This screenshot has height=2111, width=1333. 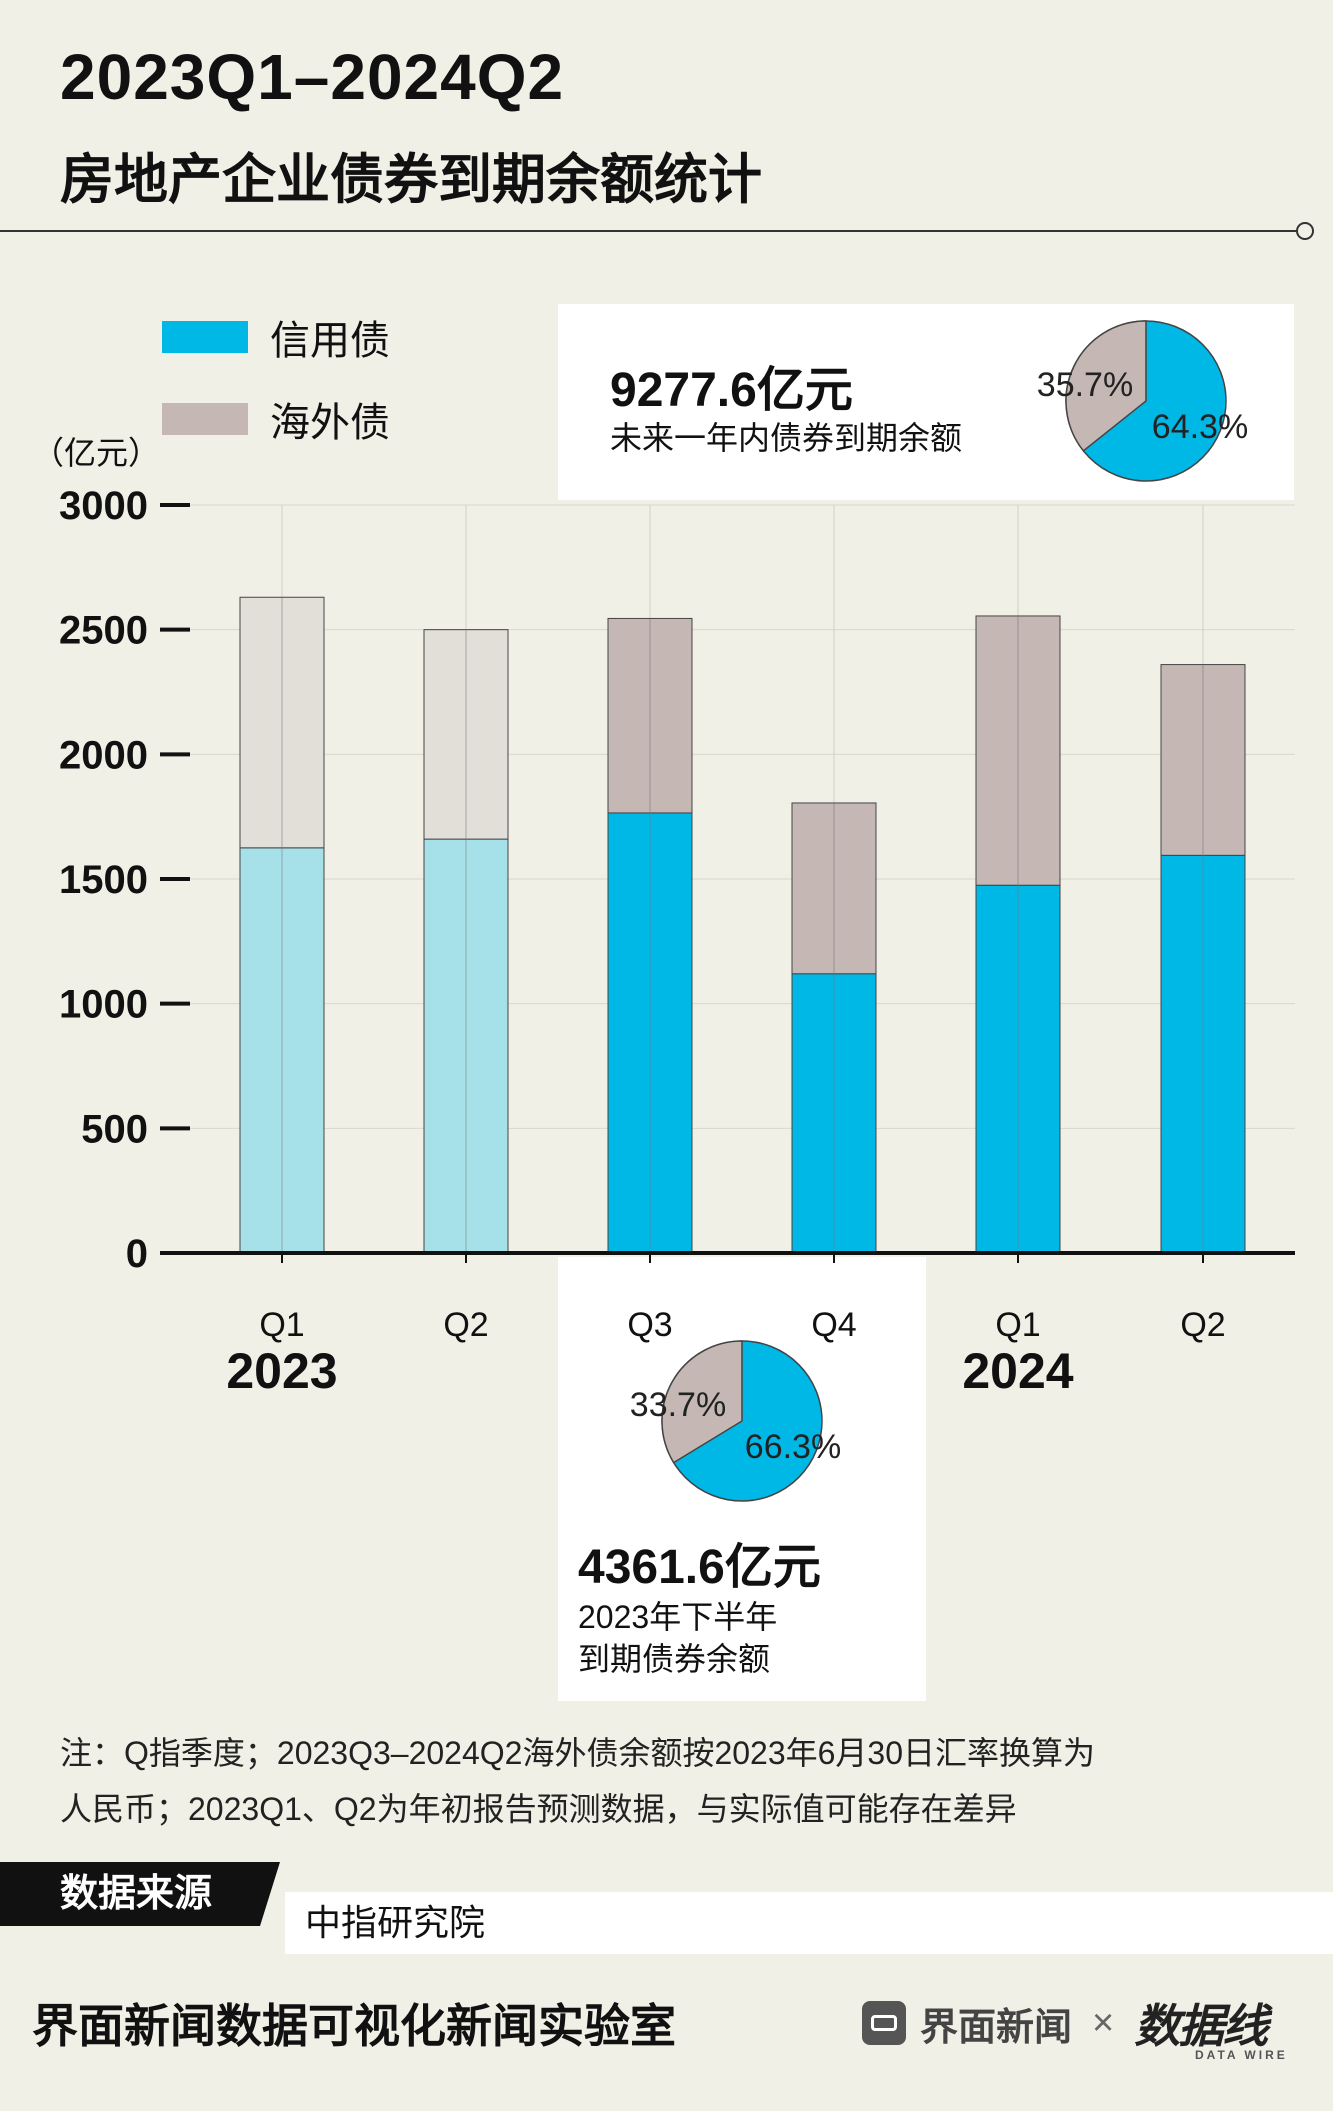 I want to click on year-label: 2024, so click(x=1017, y=1371).